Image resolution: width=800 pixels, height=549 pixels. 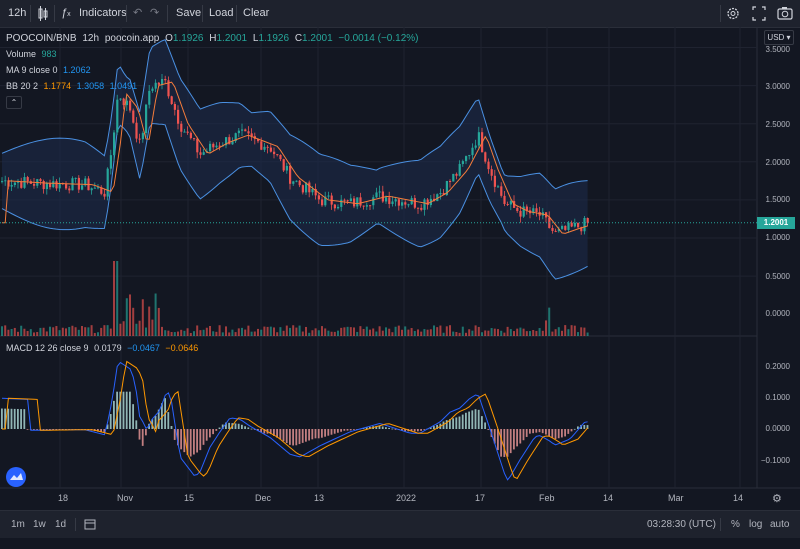 What do you see at coordinates (18, 524) in the screenshot?
I see `range-1m-button: 1m` at bounding box center [18, 524].